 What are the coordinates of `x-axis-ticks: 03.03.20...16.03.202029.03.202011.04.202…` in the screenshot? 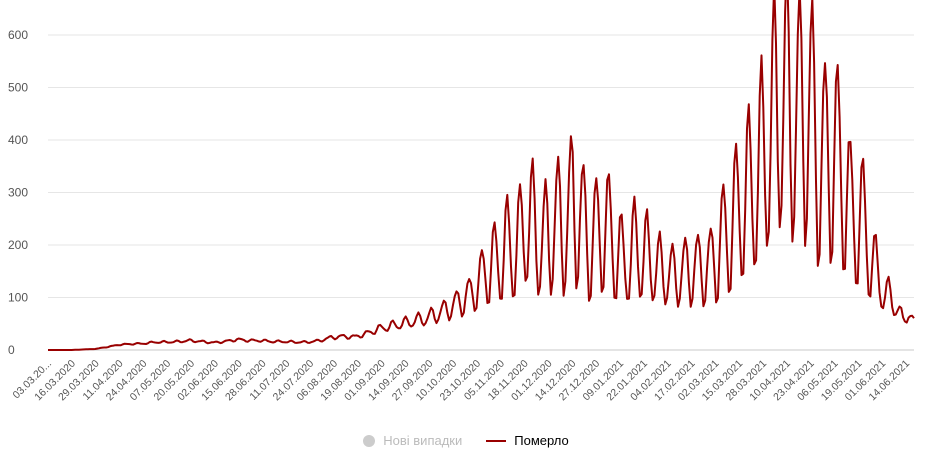 It's located at (462, 381).